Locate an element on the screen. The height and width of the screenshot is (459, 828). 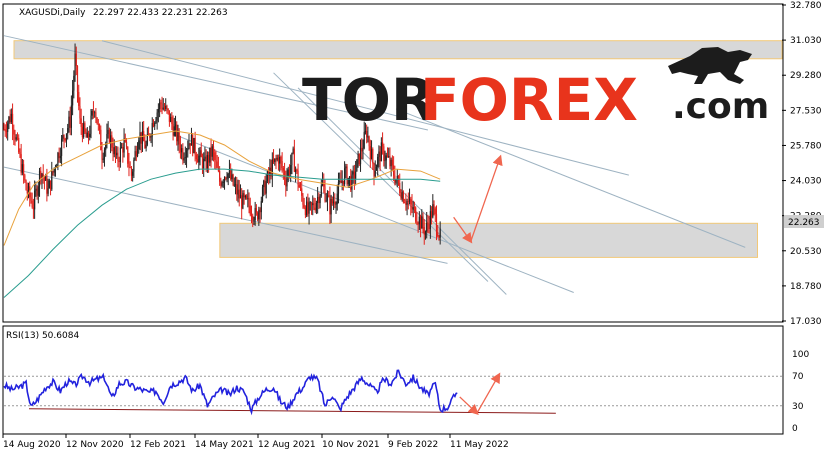
x-tick-label-2: 12 Feb 2021 is located at coordinates (158, 445).